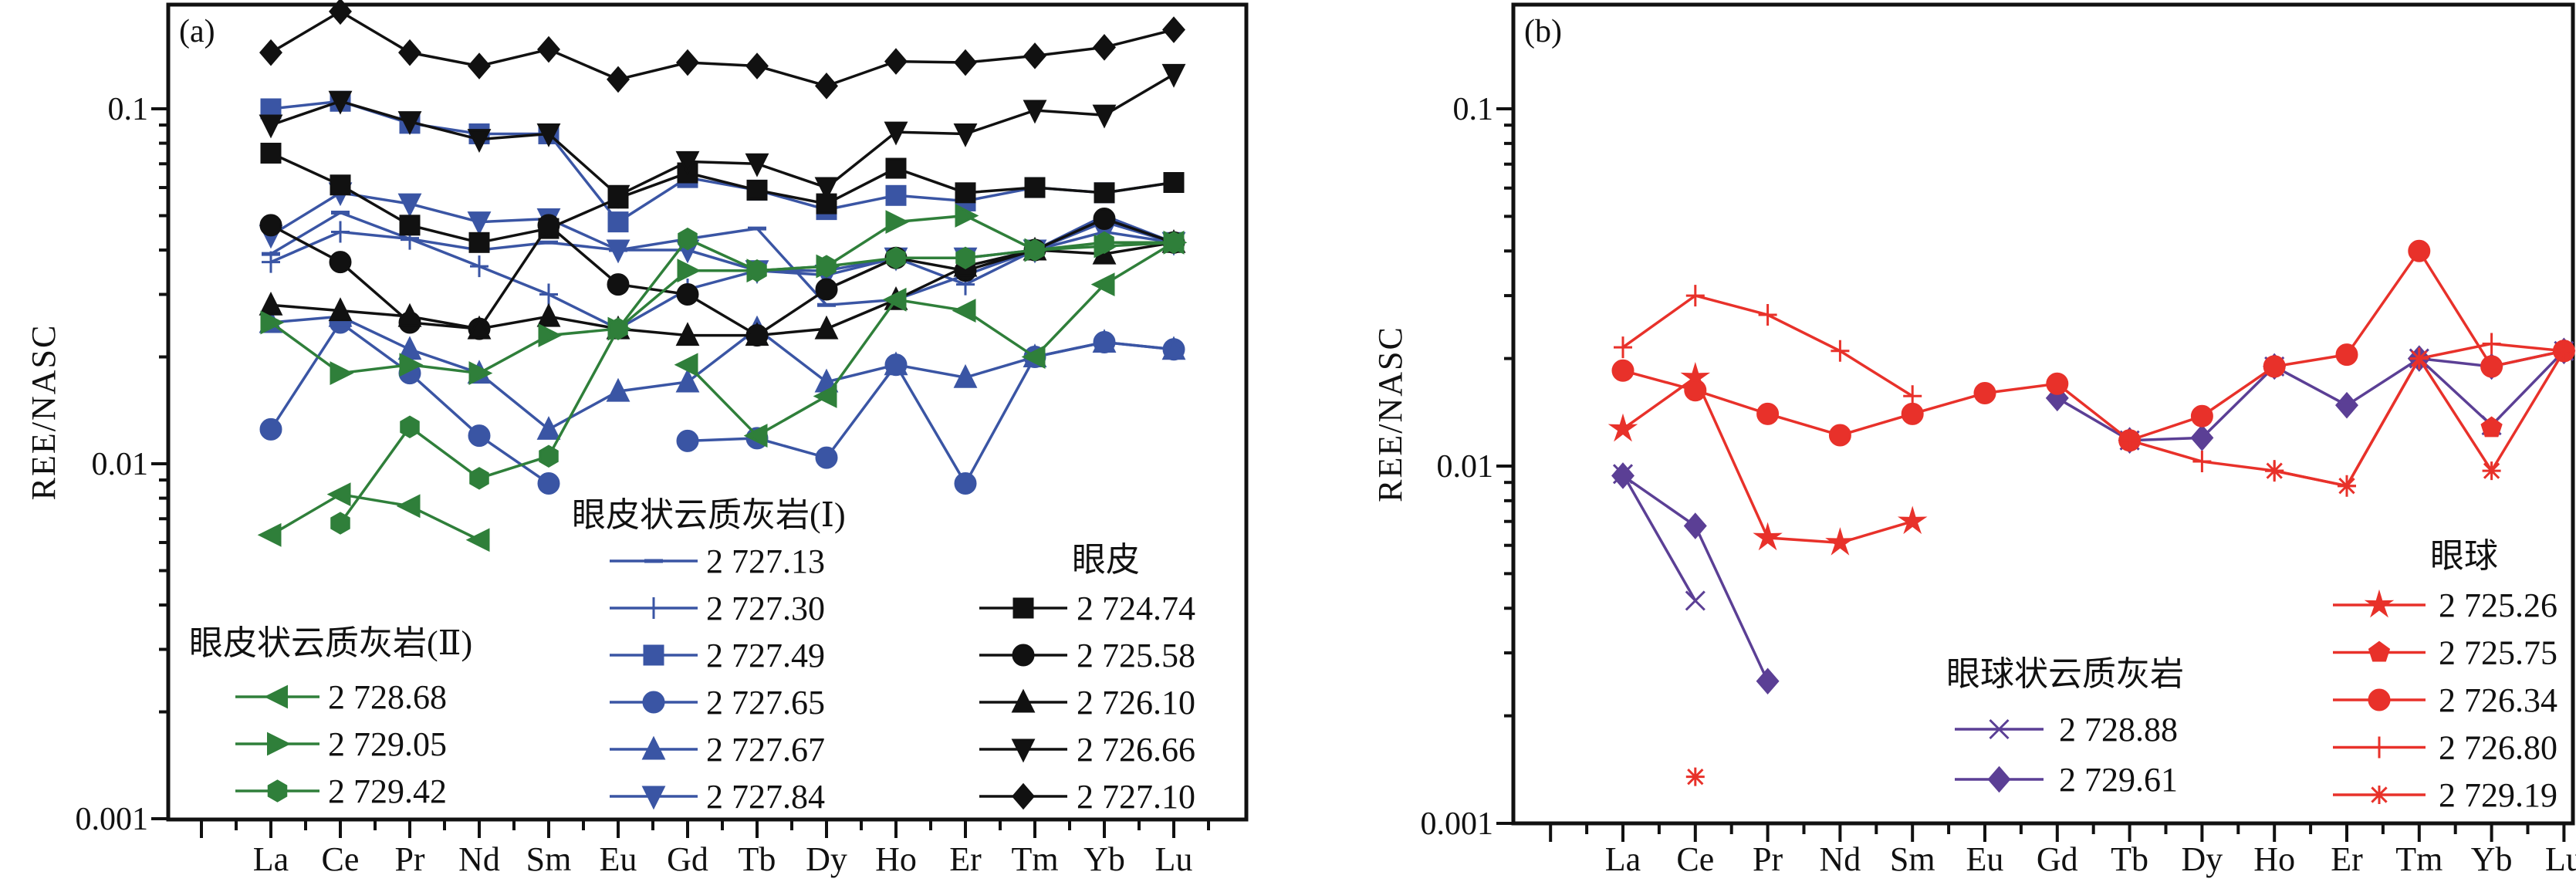 This screenshot has width=2576, height=882. Describe the element at coordinates (2498, 700) in the screenshot. I see `legend-label: 2 726.34` at that location.